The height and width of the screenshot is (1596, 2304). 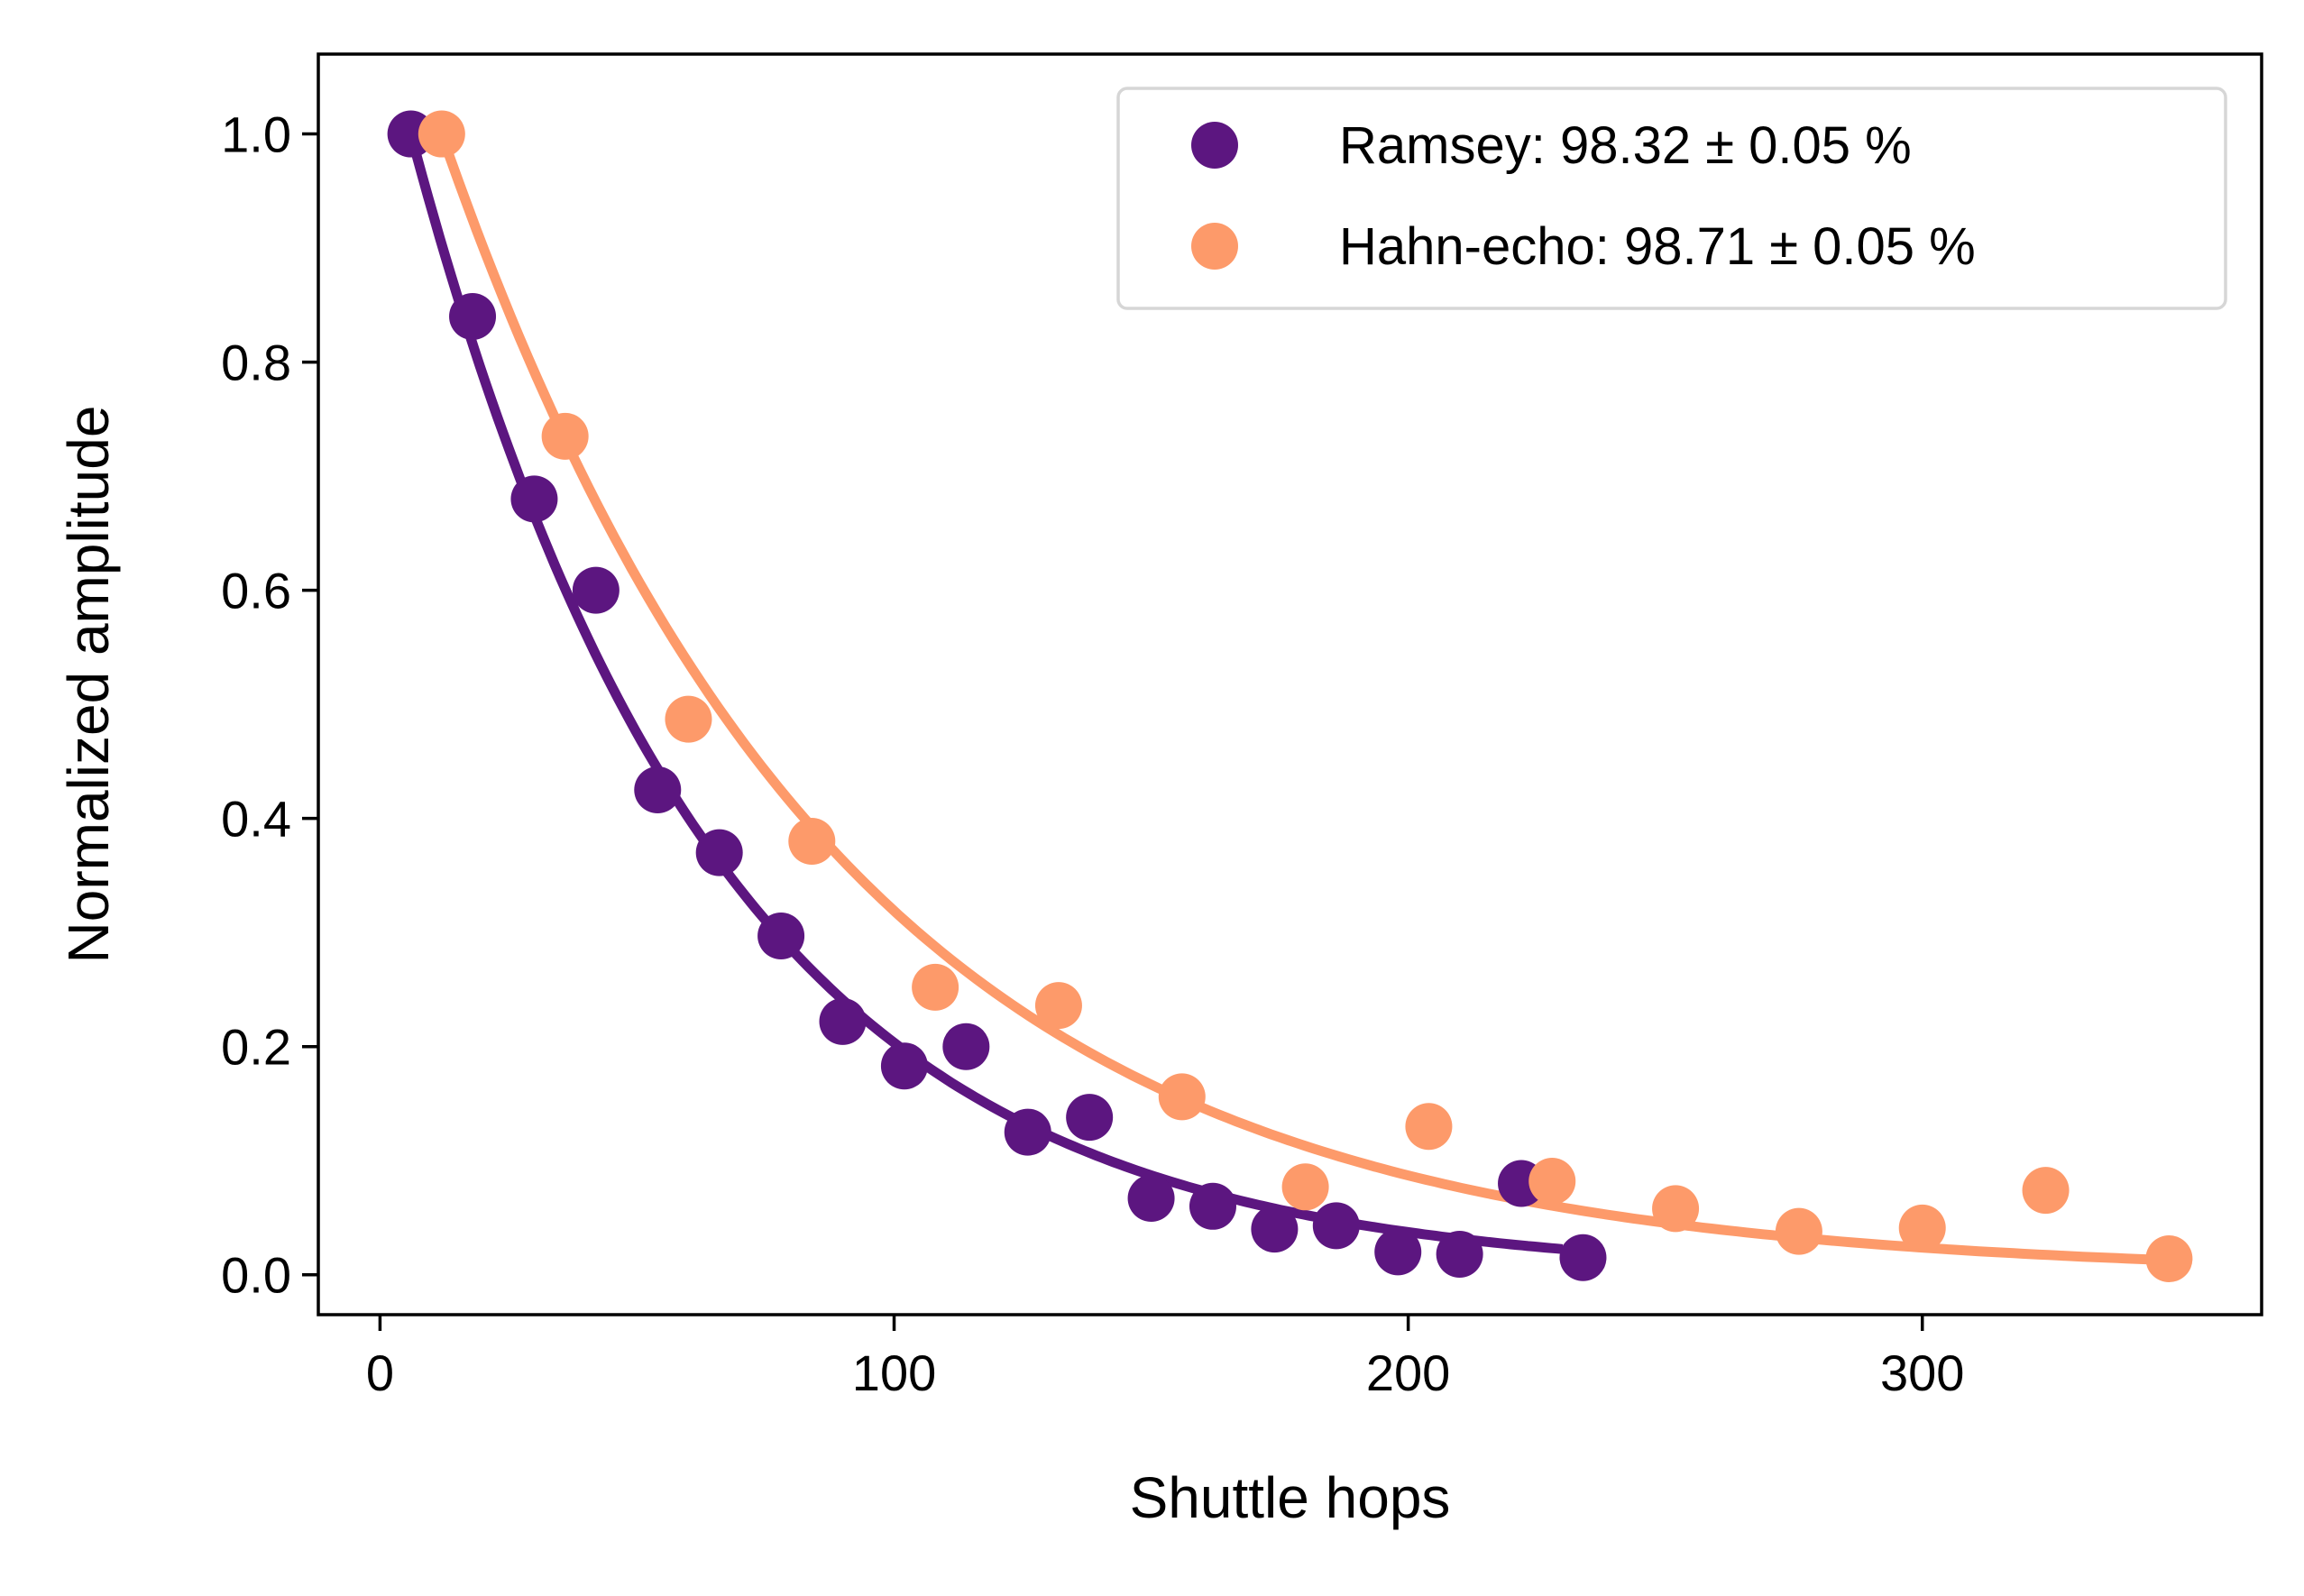 I want to click on y-tick-label: 0.4, so click(x=256, y=819).